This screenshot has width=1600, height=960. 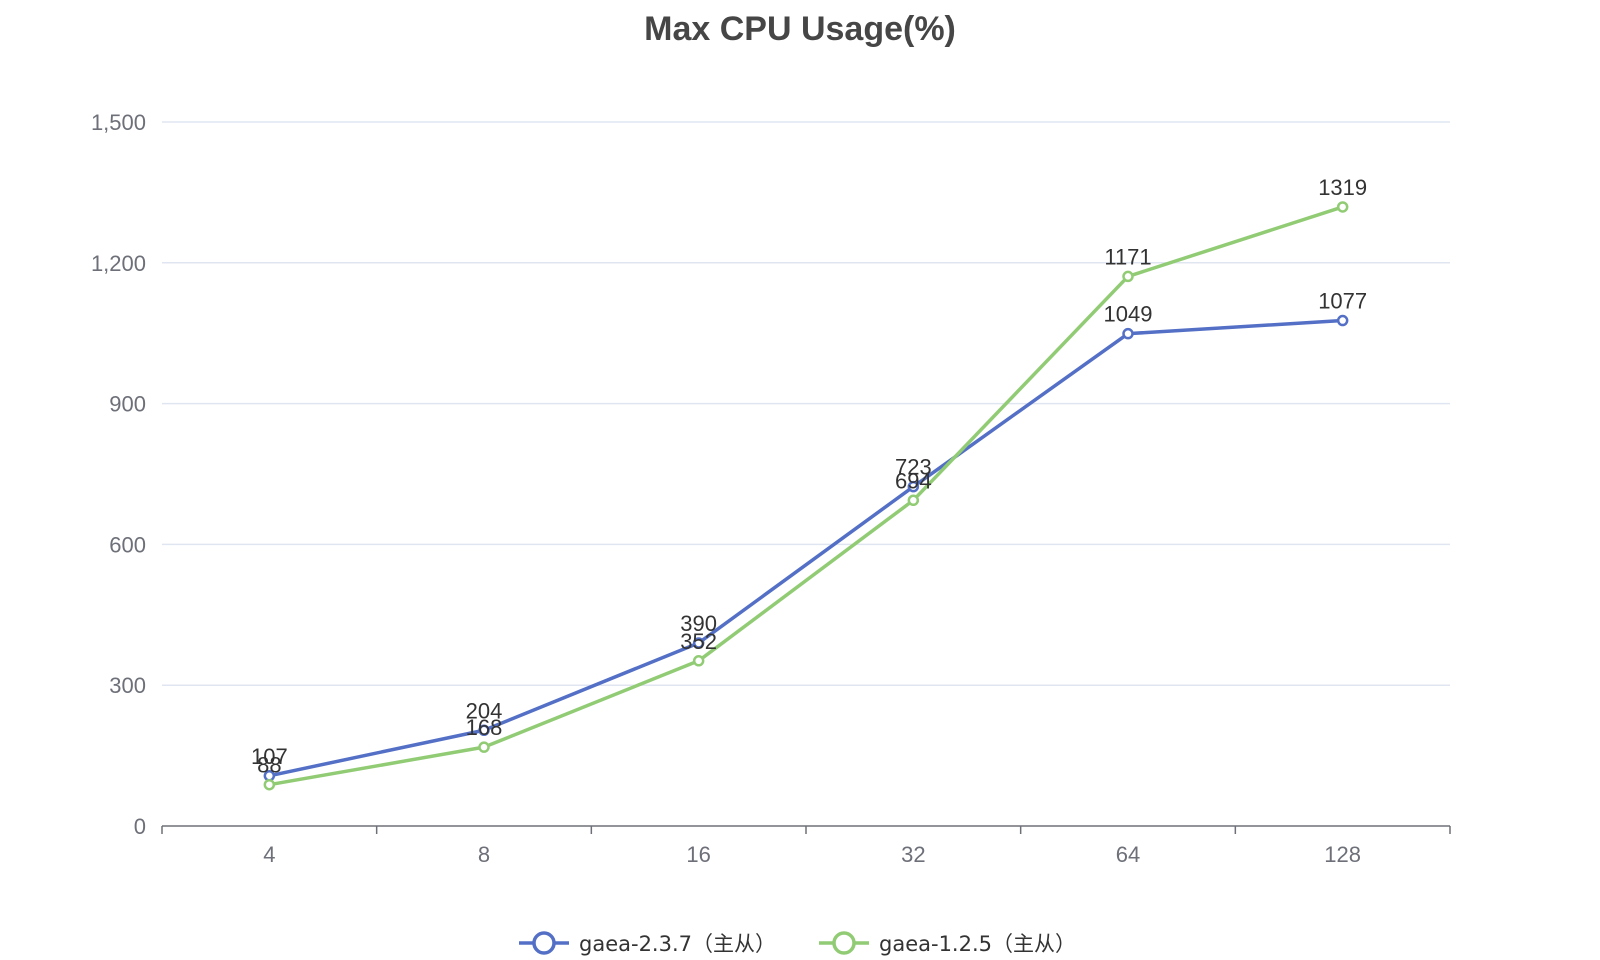 What do you see at coordinates (698, 623) in the screenshot?
I see `data-label: 390` at bounding box center [698, 623].